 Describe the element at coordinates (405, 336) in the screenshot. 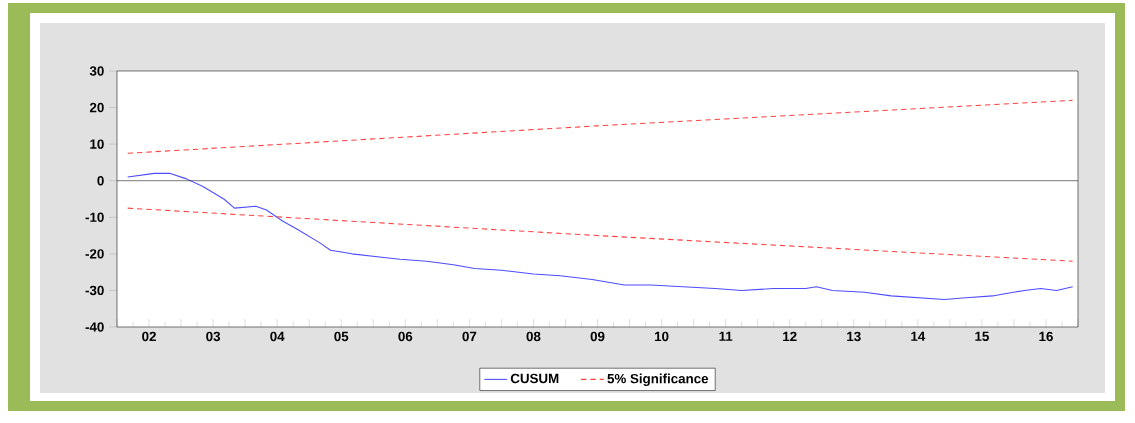

I see `x-tick-label: 06` at that location.